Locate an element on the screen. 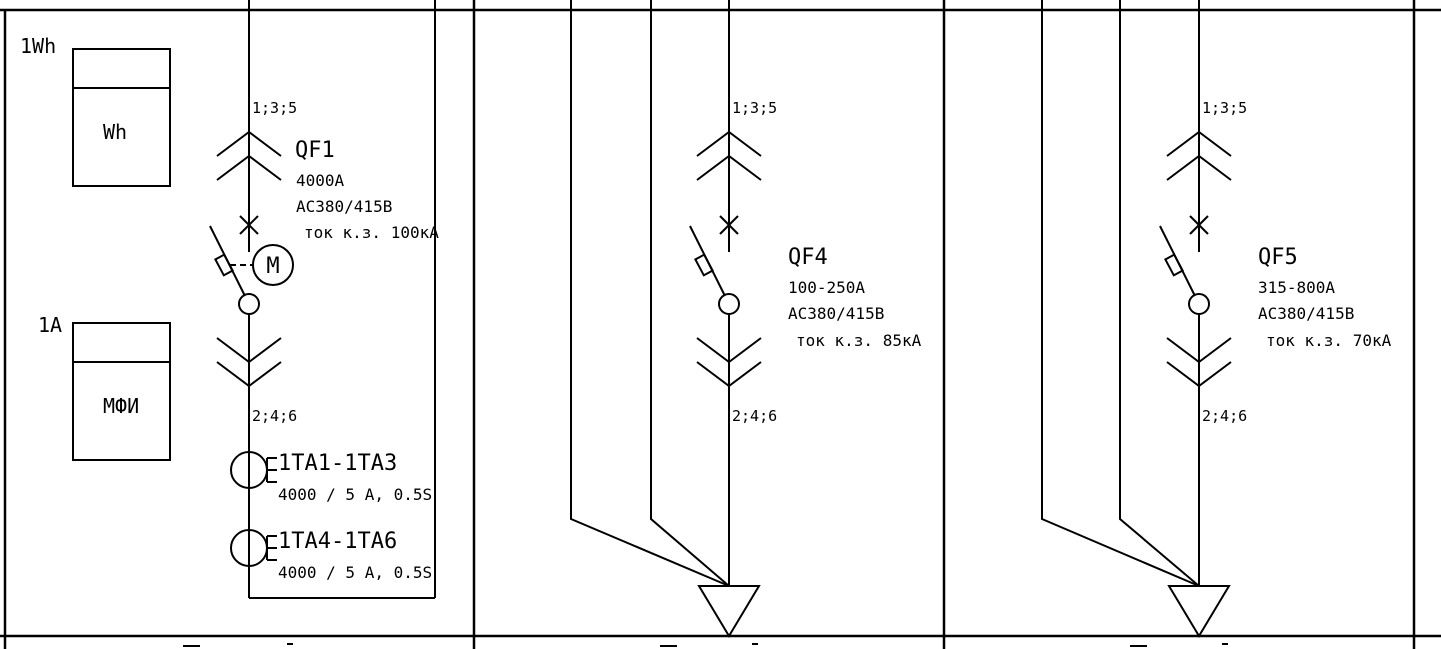  multifunction-meter: 1A МФИ is located at coordinates (104, 387).